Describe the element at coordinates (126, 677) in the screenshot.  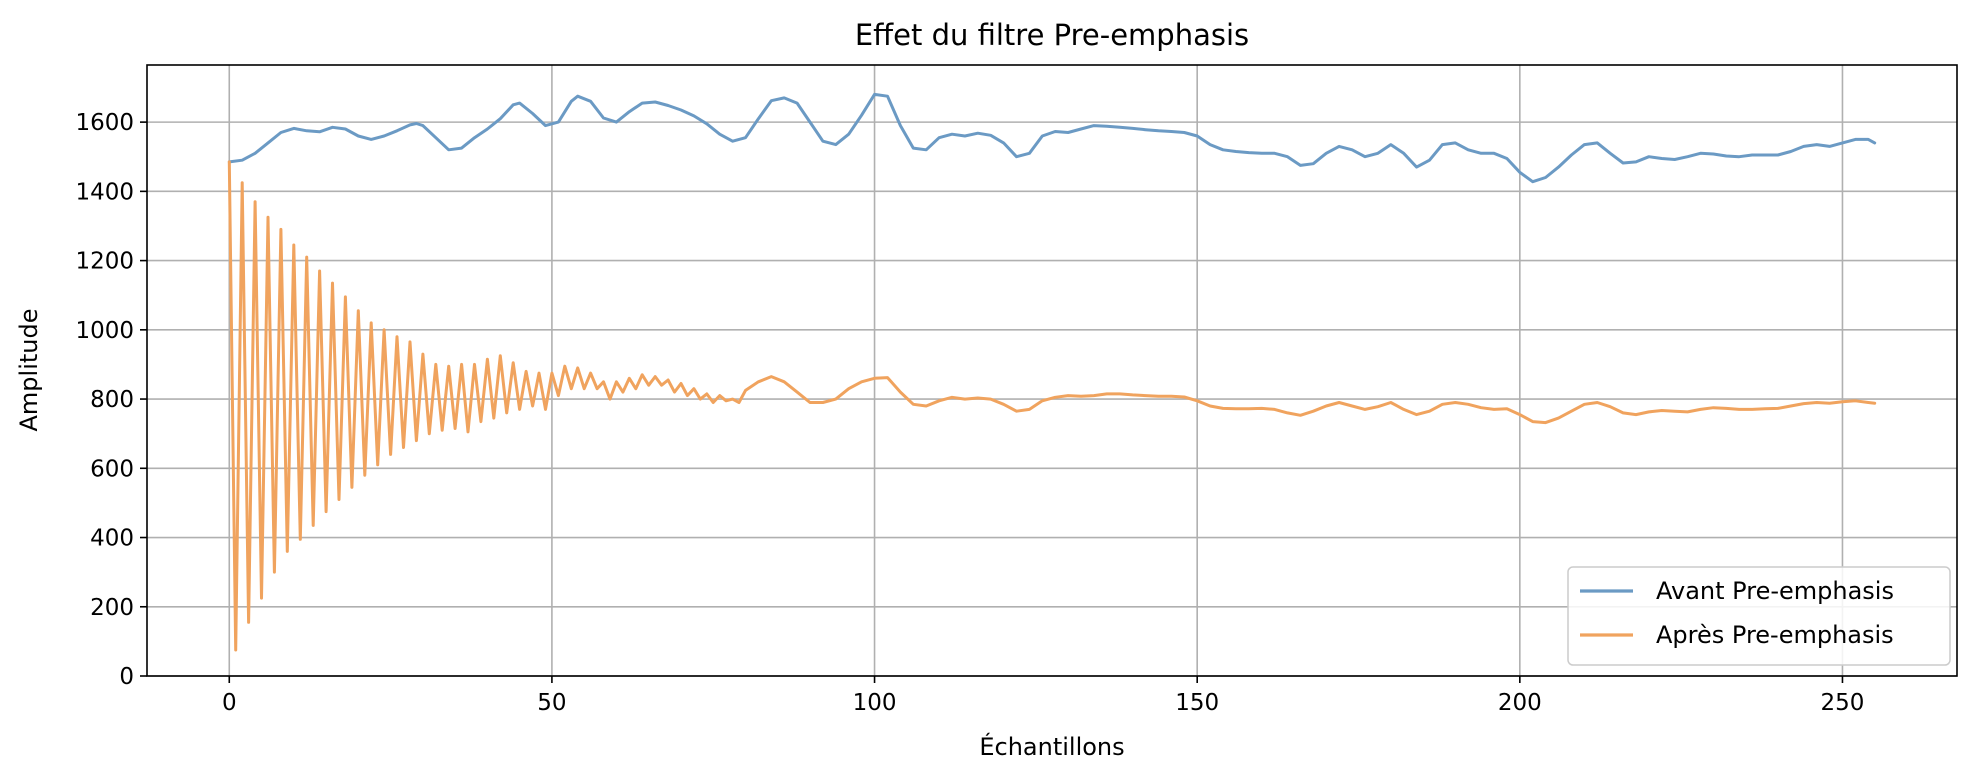
I see `y-tick-label: 0` at that location.